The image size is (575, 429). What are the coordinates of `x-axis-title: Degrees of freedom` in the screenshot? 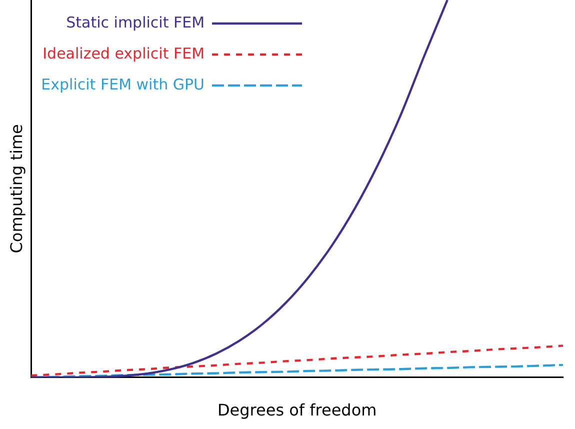 It's located at (297, 410).